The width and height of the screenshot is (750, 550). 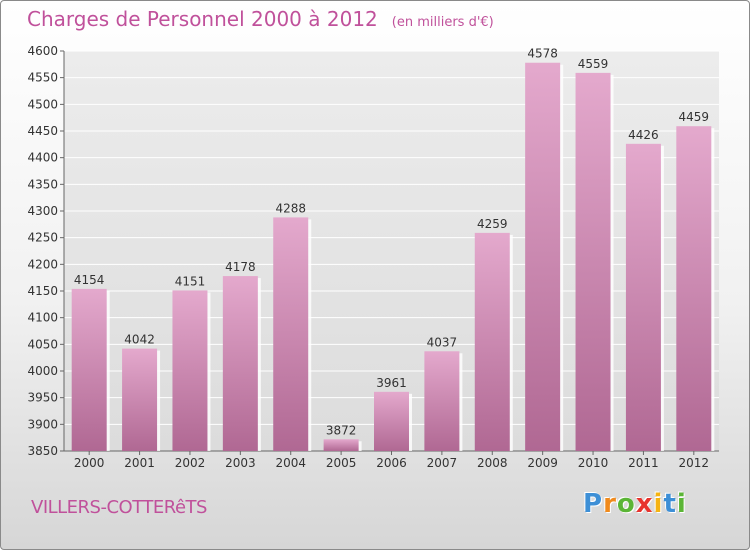 I want to click on logo-letter: r, so click(x=610, y=504).